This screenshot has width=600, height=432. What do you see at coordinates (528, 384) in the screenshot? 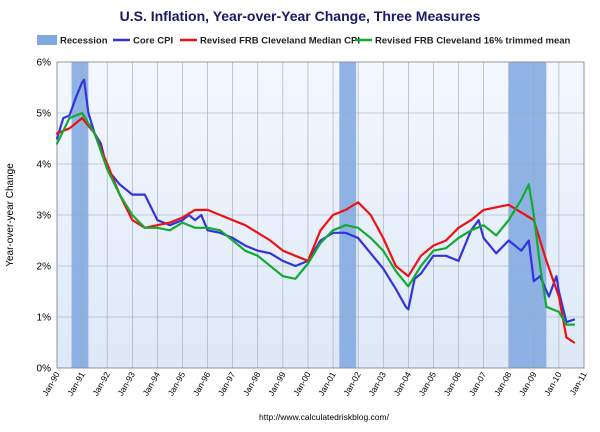
I see `x-tick-label: Jan-09` at bounding box center [528, 384].